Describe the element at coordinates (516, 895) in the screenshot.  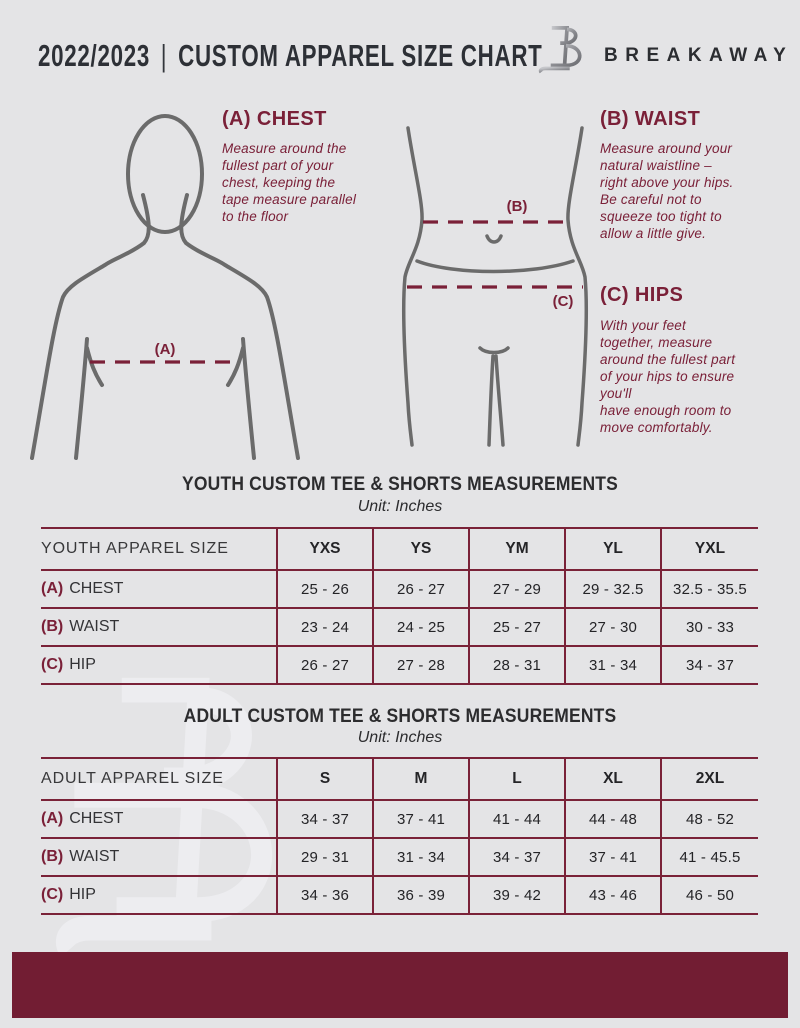
I see `measurement-cell: 39 - 42` at that location.